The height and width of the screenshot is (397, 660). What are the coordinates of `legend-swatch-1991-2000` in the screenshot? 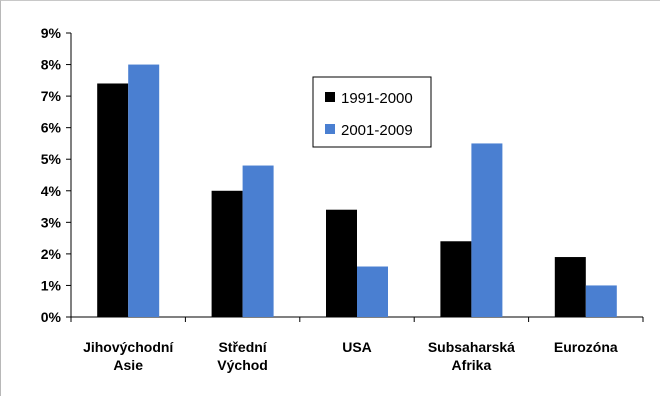 It's located at (330, 97).